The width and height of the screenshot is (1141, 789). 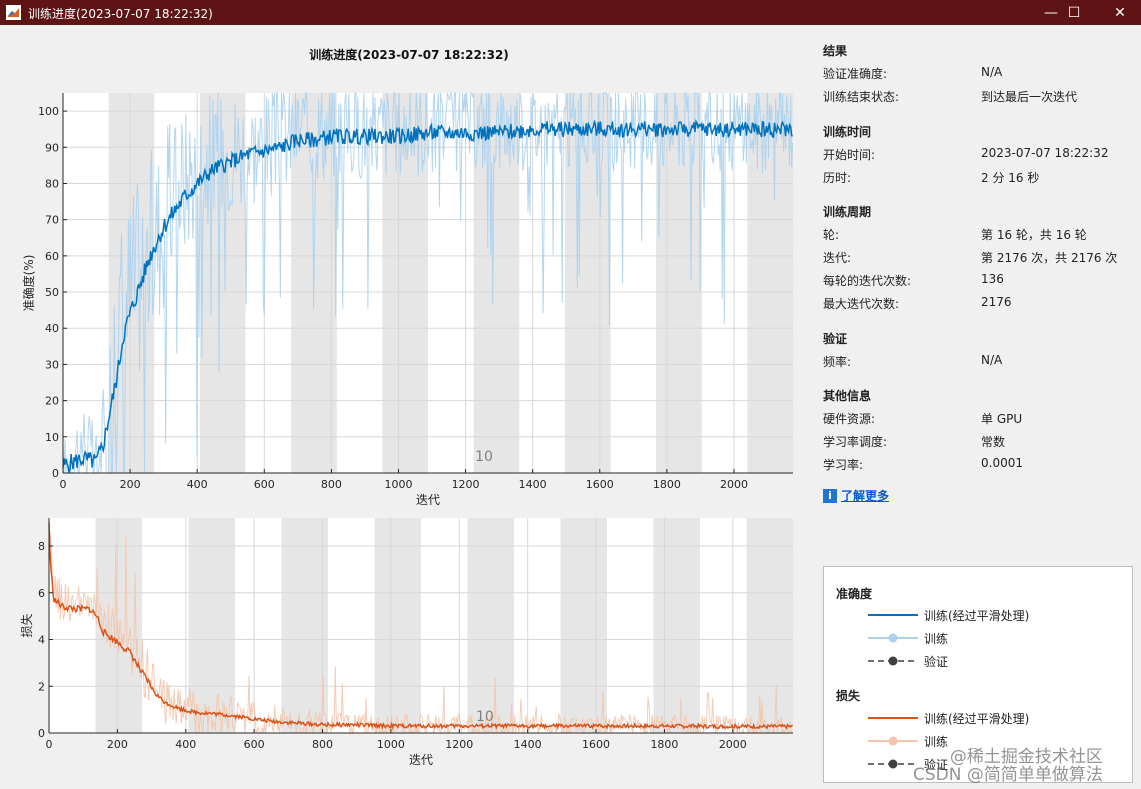 I want to click on legend-item-loss-raw: 训练, so click(x=996, y=741).